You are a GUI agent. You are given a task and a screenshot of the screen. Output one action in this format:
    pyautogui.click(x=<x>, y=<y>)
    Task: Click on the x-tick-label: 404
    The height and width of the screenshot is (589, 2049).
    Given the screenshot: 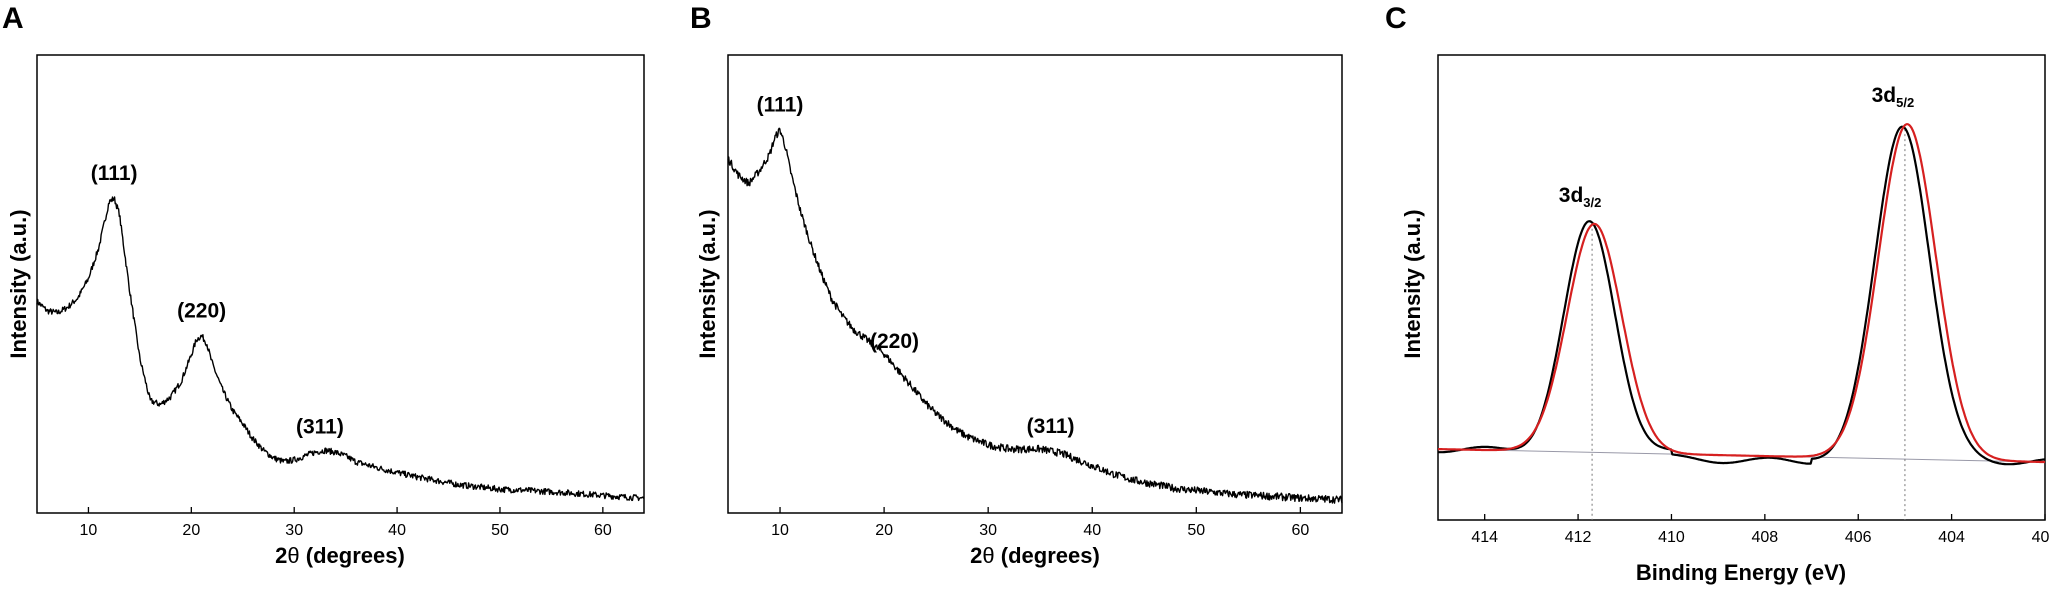 What is the action you would take?
    pyautogui.click(x=1951, y=537)
    